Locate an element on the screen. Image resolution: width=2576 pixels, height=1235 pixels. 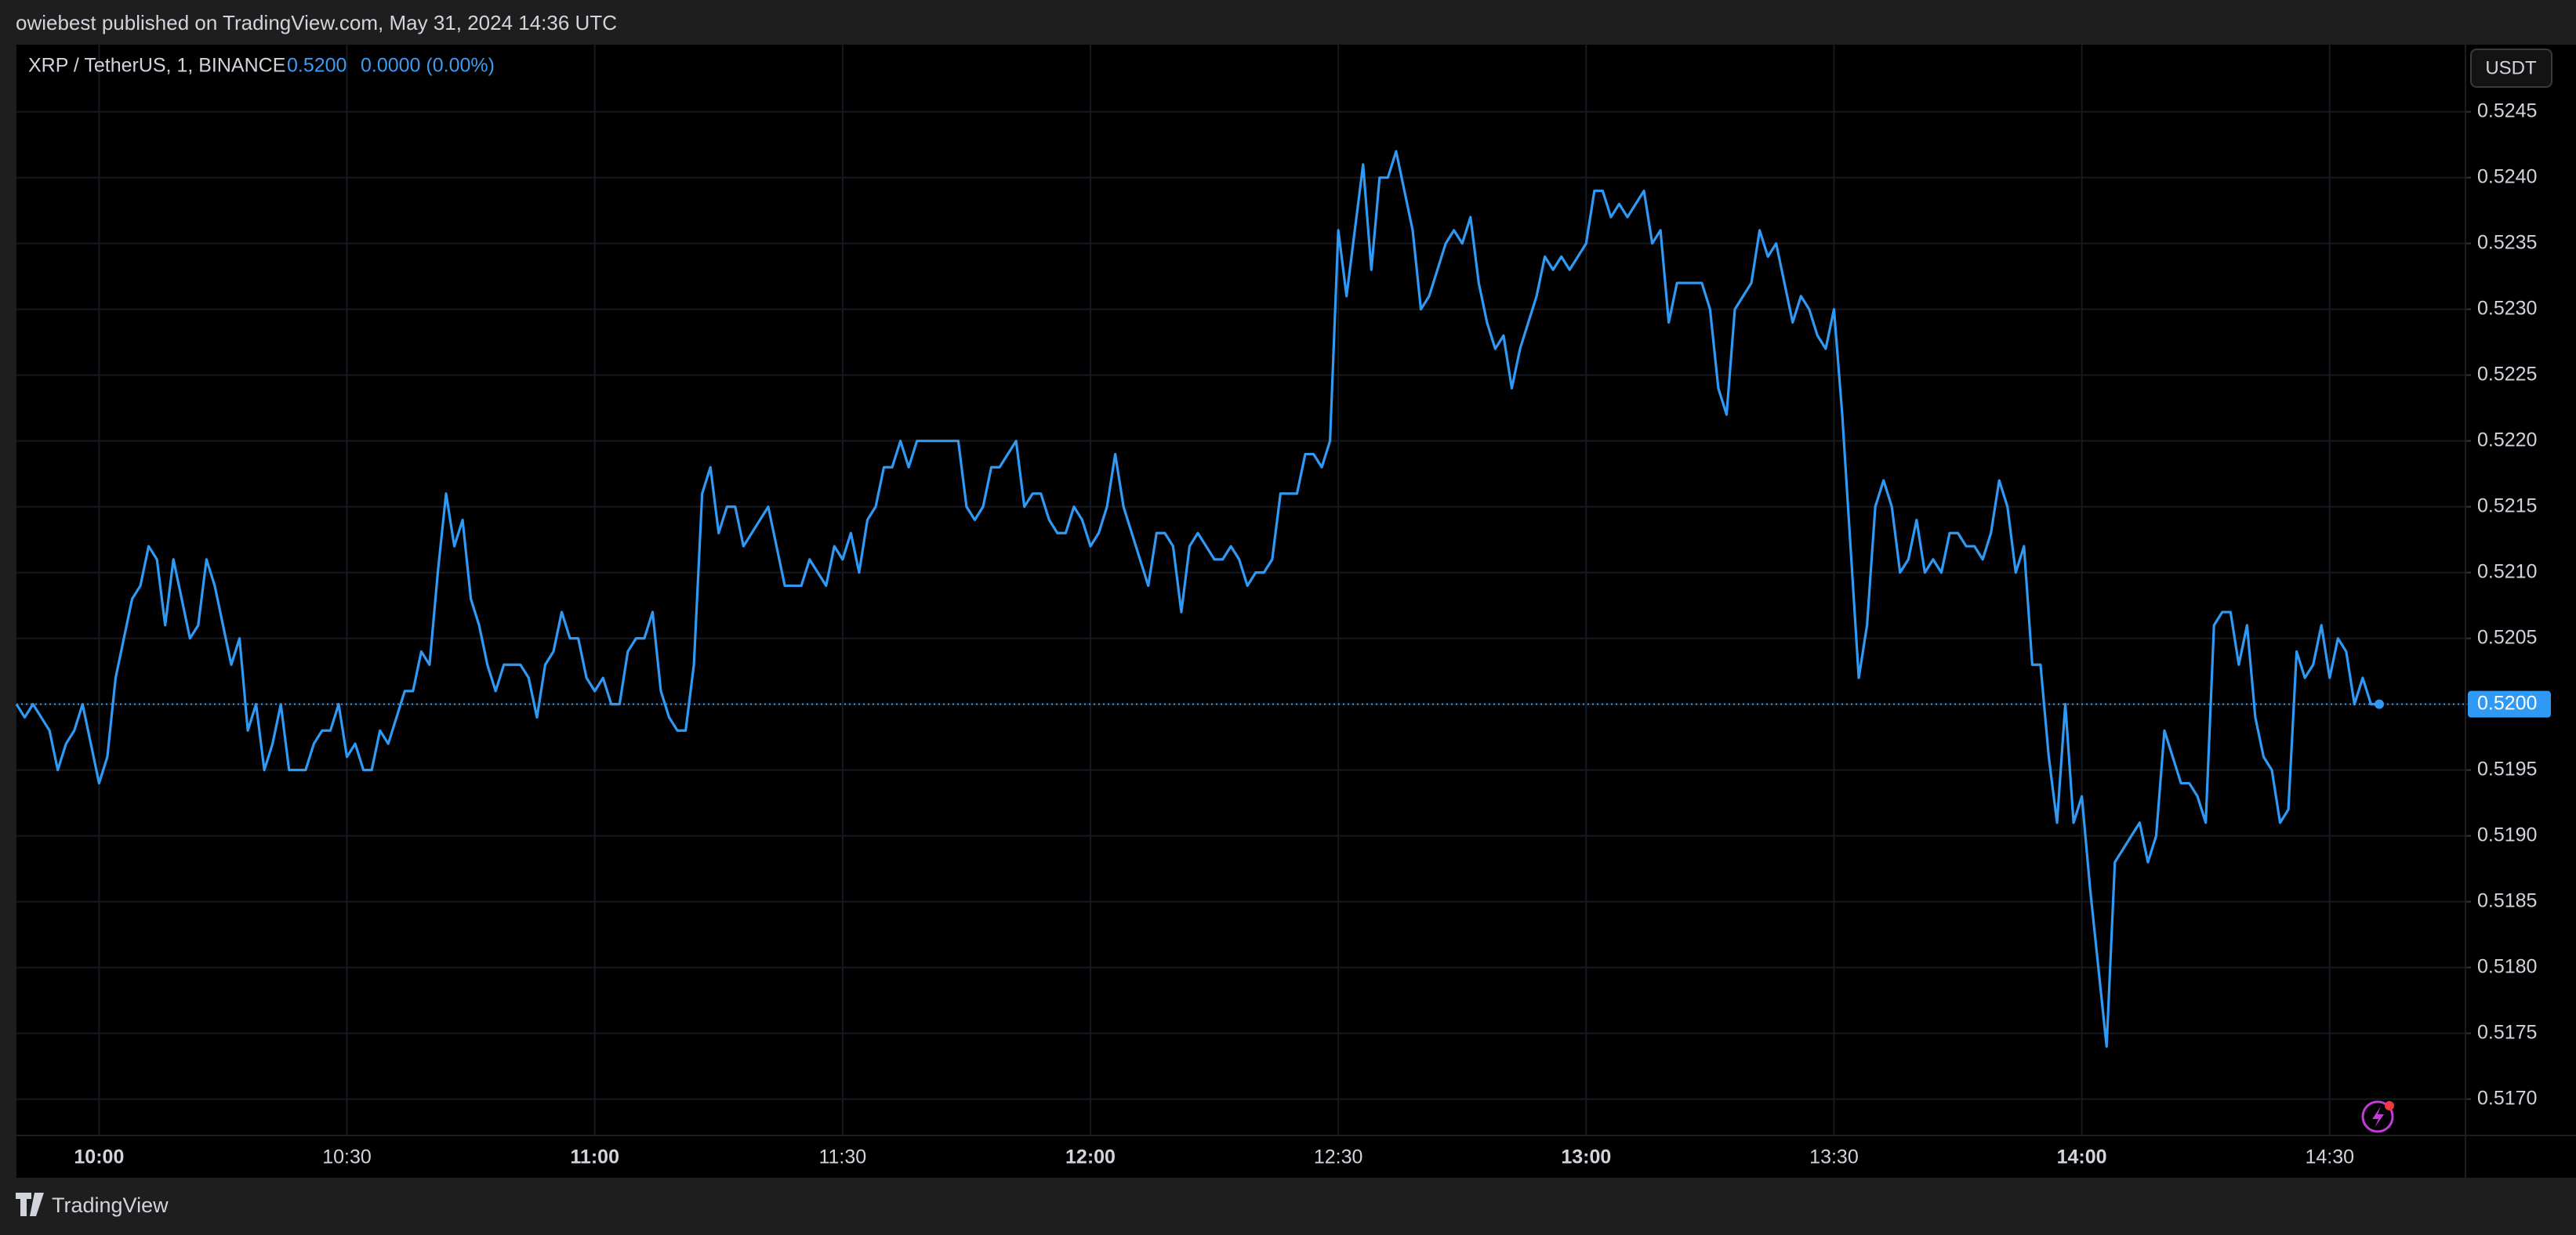
y-tick-label: 0.5245 is located at coordinates (2507, 110).